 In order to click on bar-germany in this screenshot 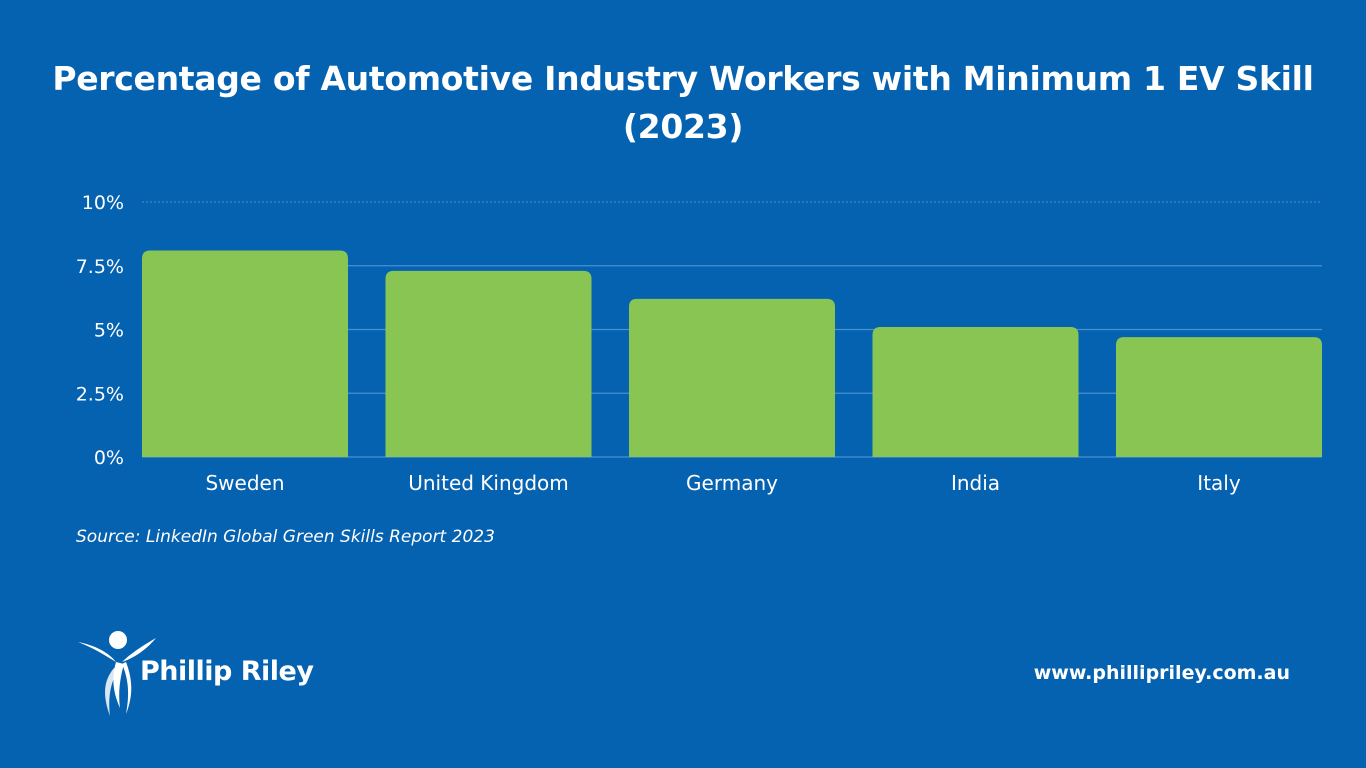, I will do `click(732, 377)`.